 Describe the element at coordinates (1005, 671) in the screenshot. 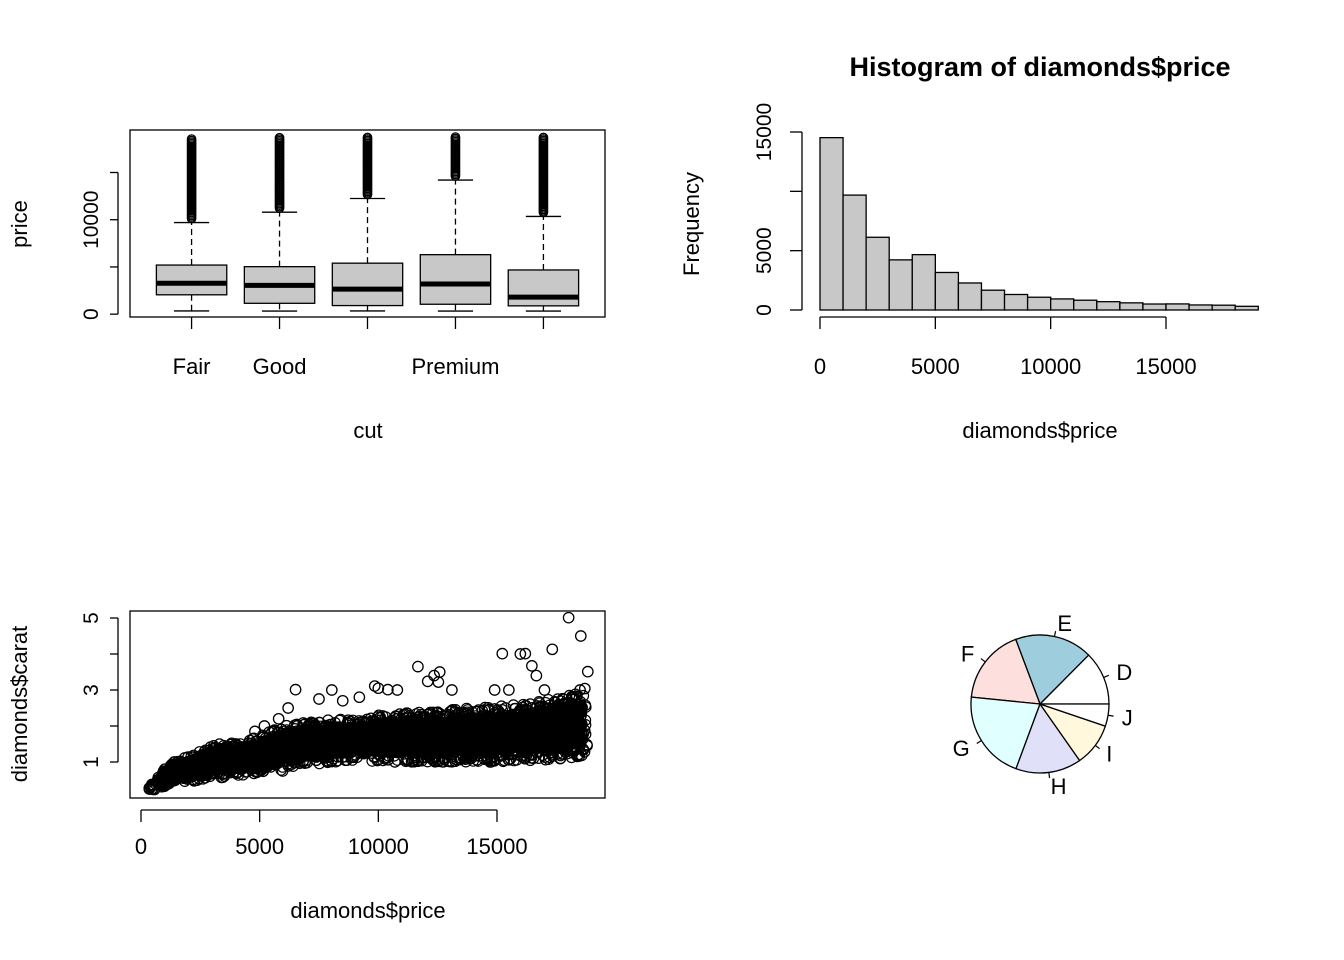

I see `pie-slice-f` at that location.